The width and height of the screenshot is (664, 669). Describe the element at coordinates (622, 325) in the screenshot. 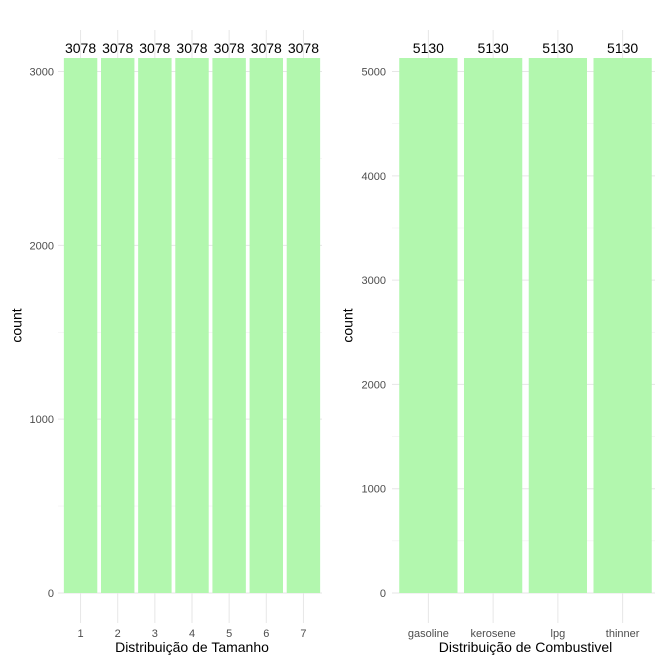

I see `bar-thinner` at that location.